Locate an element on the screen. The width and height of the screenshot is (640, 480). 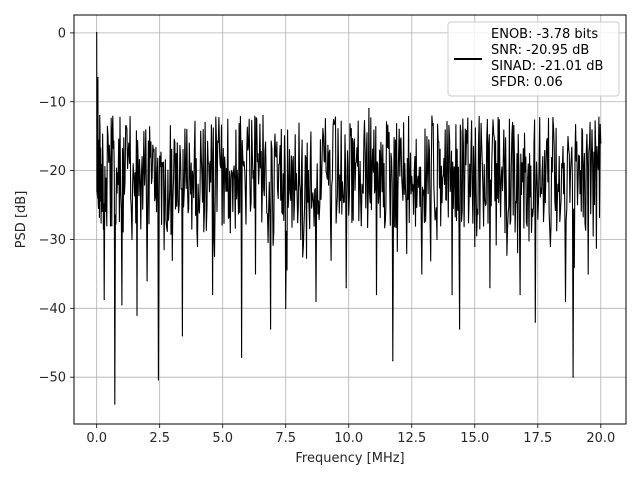
y-axis-label: PSD [dB] is located at coordinates (21, 220).